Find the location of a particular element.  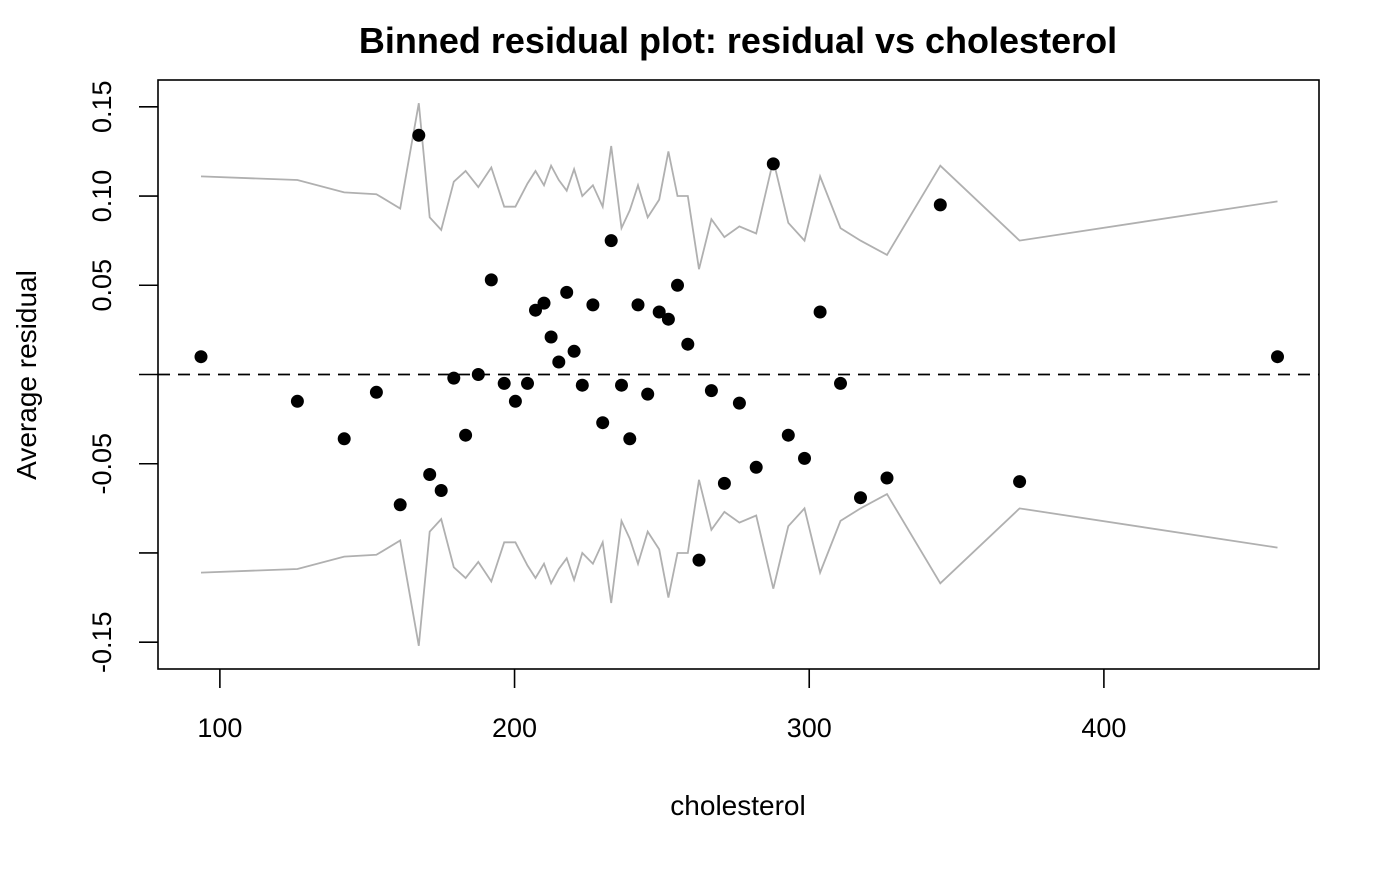

y-tick-label: -0.15 is located at coordinates (102, 642).